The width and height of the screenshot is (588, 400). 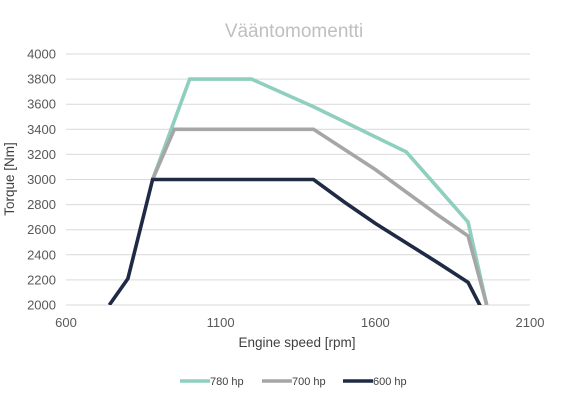 I want to click on y-tick-label: 2400, so click(x=41, y=254).